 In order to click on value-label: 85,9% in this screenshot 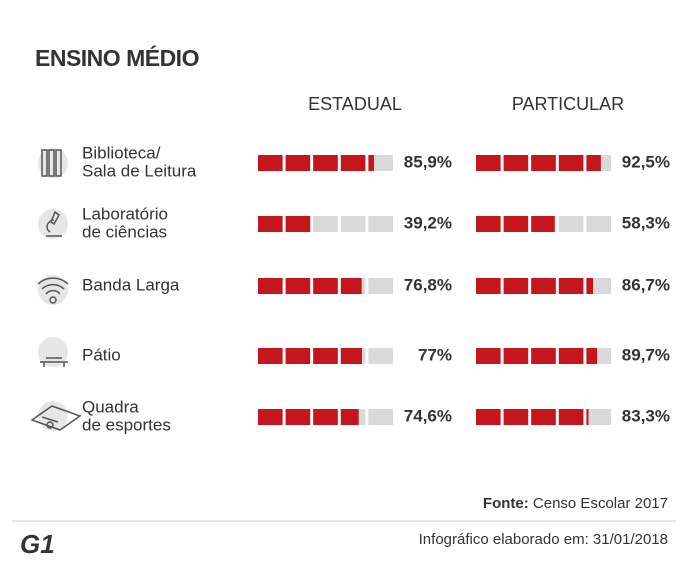, I will do `click(428, 161)`.